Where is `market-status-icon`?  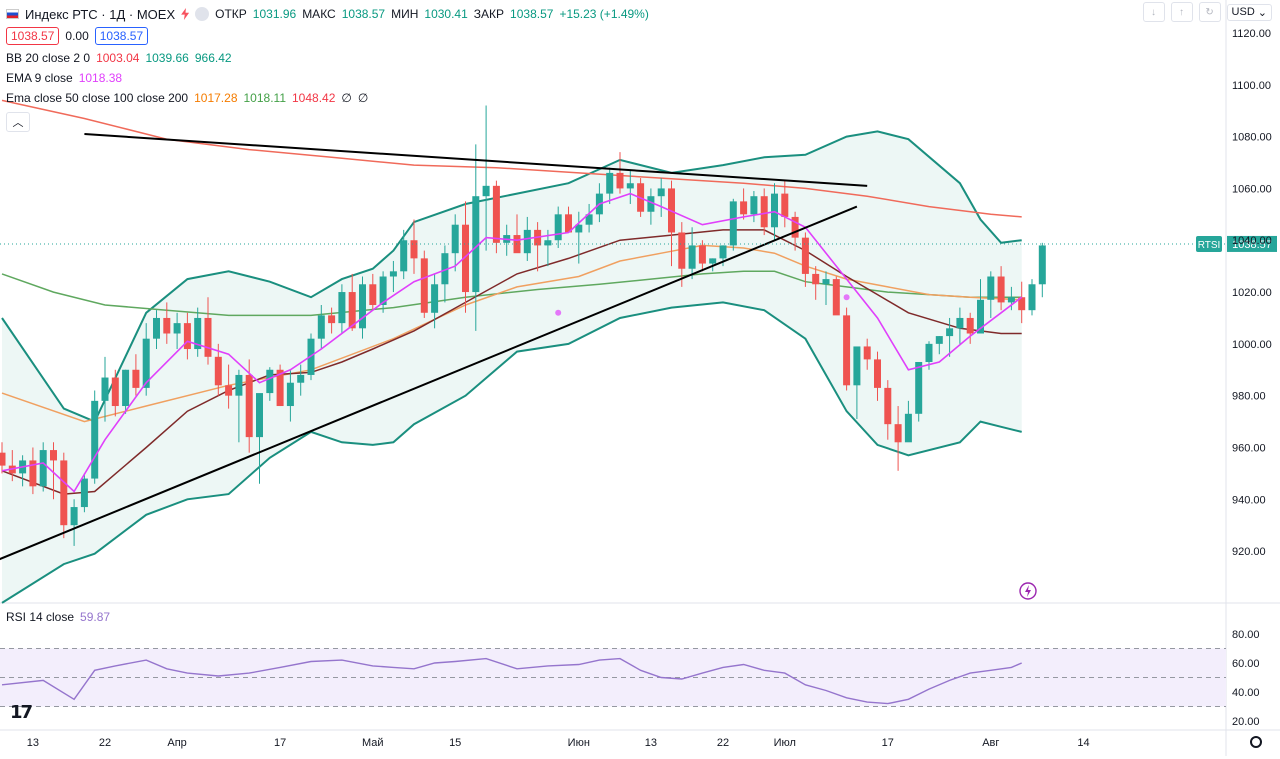
market-status-icon is located at coordinates (202, 14).